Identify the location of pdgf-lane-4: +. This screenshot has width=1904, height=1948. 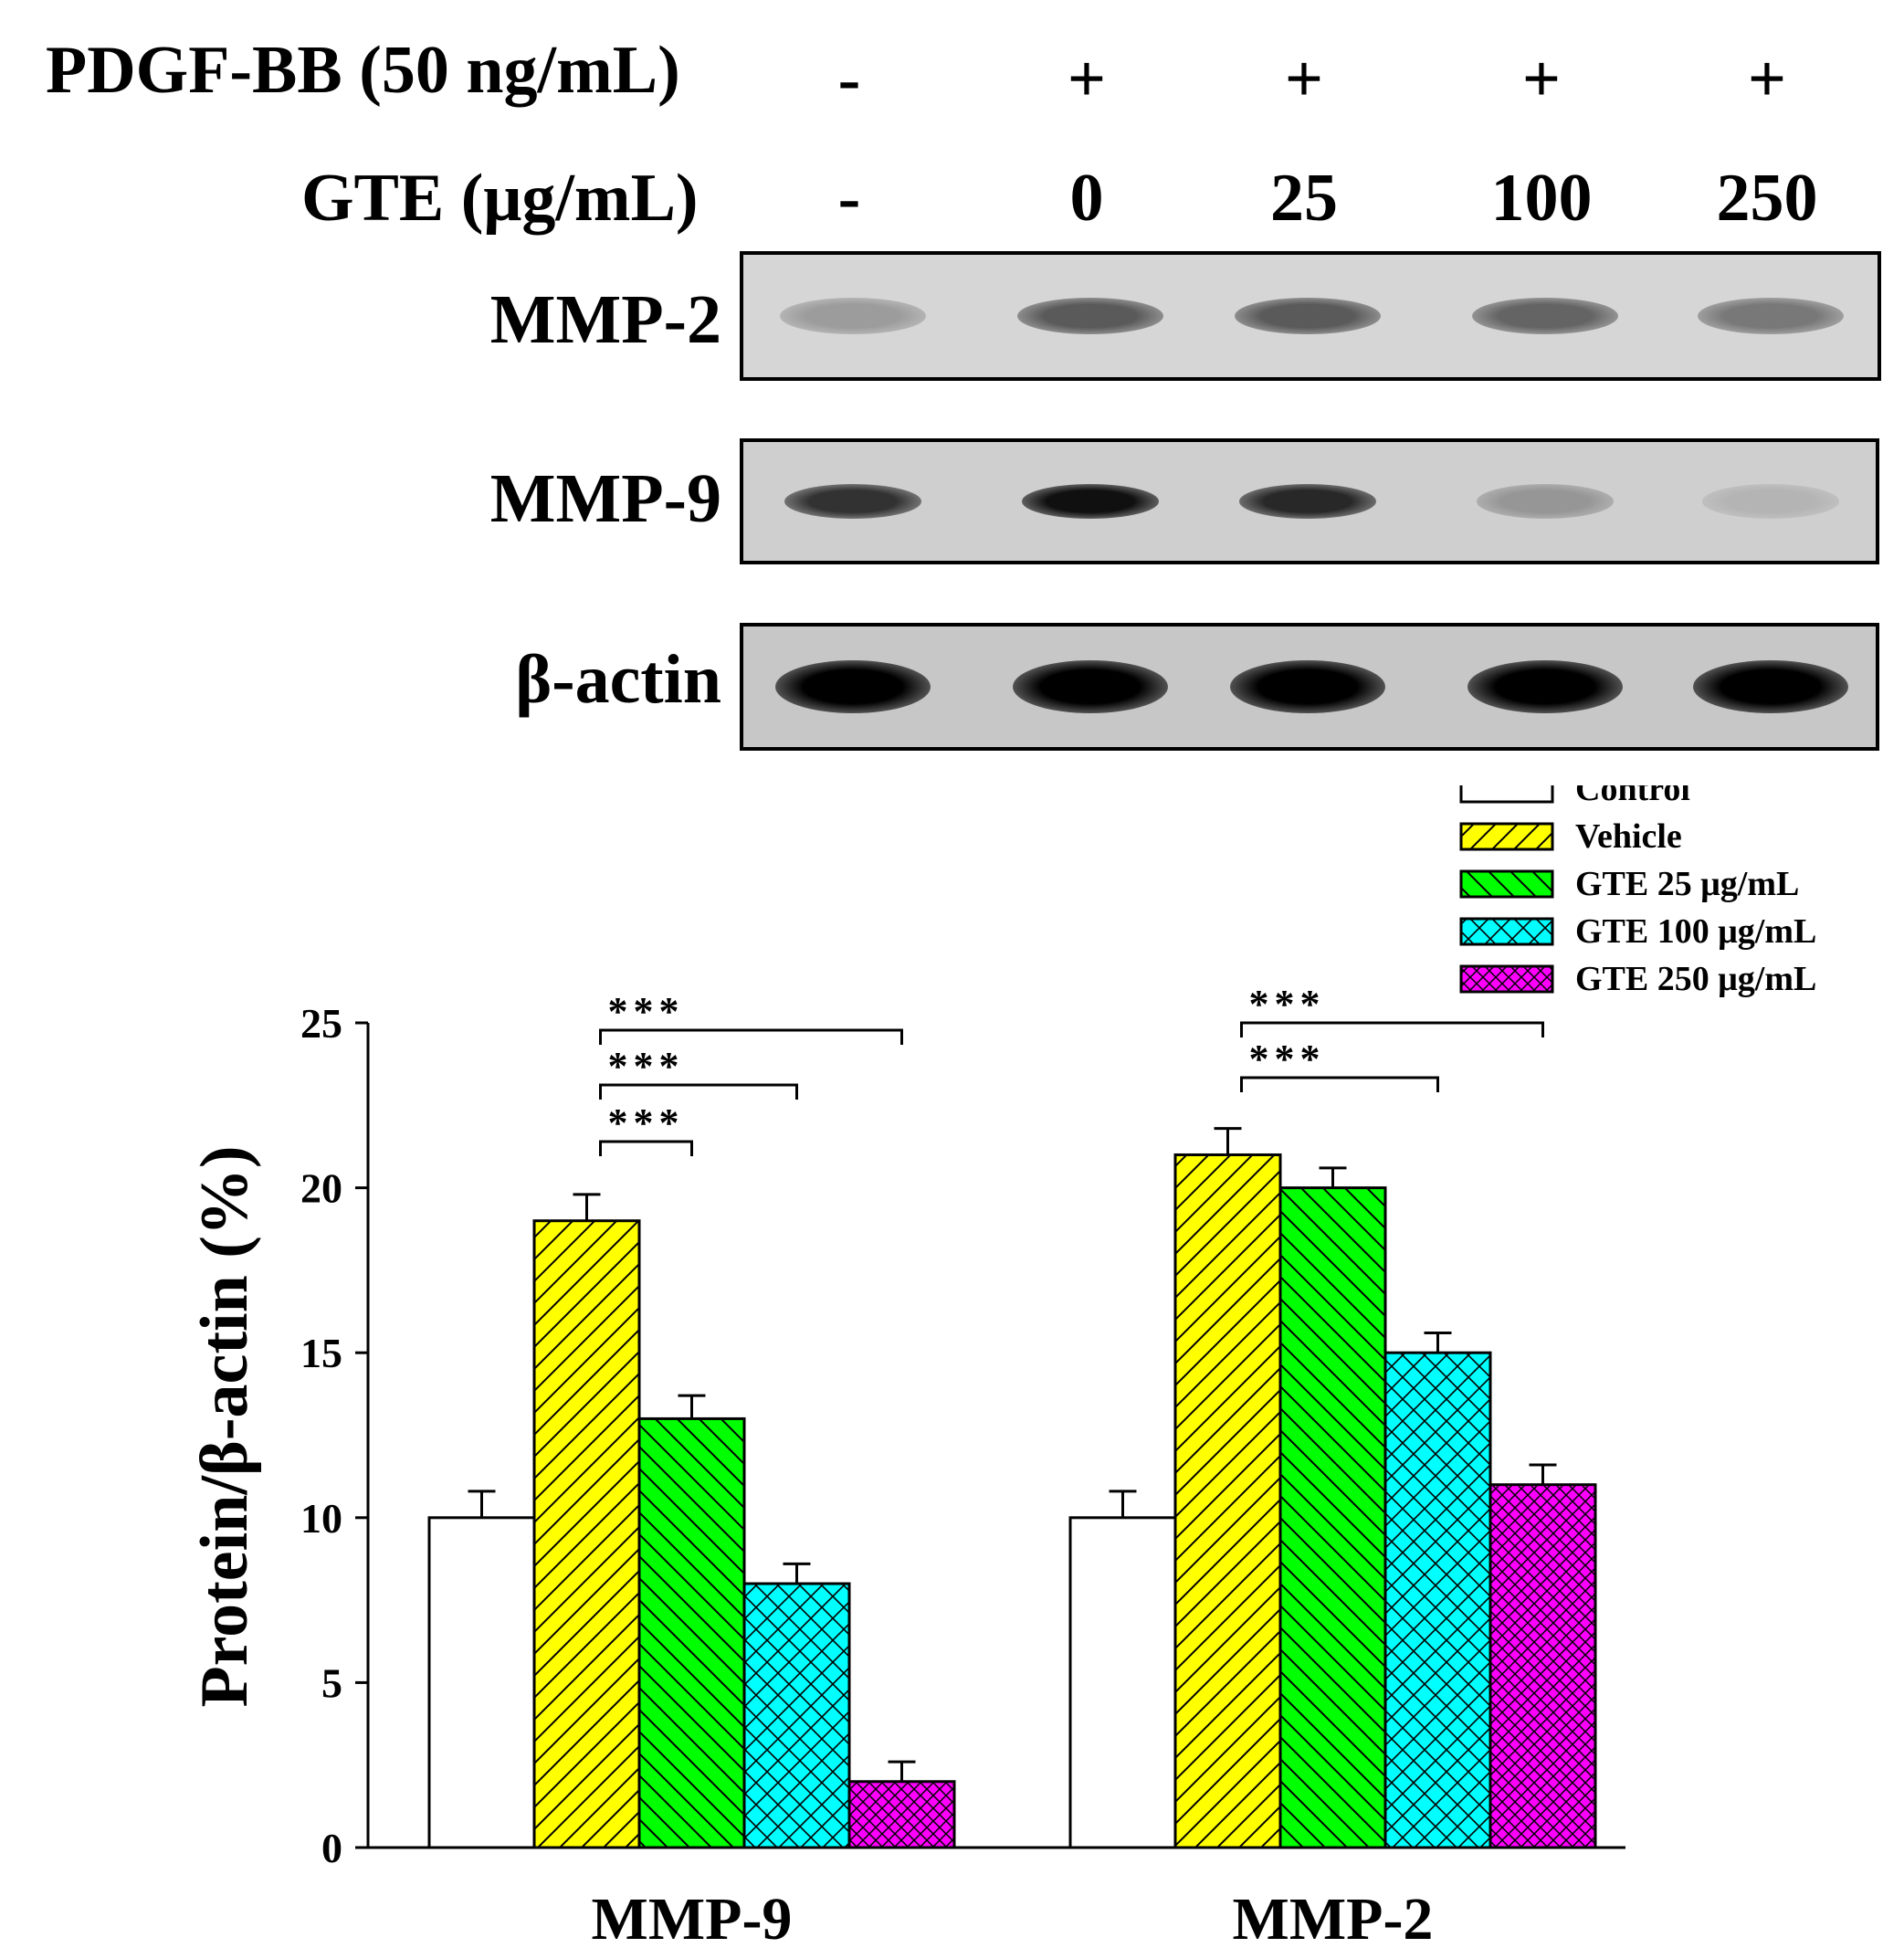
(1542, 79).